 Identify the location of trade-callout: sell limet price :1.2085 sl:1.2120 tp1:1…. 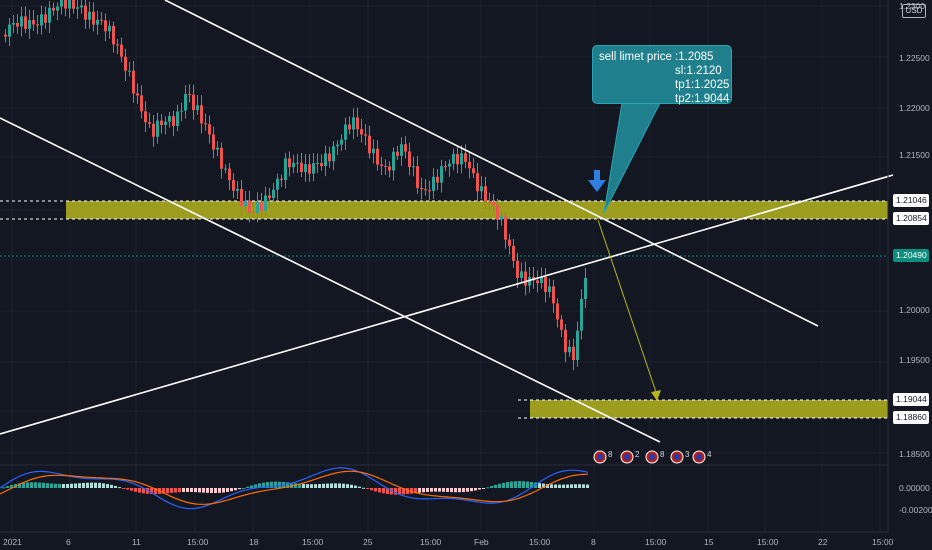
(662, 75).